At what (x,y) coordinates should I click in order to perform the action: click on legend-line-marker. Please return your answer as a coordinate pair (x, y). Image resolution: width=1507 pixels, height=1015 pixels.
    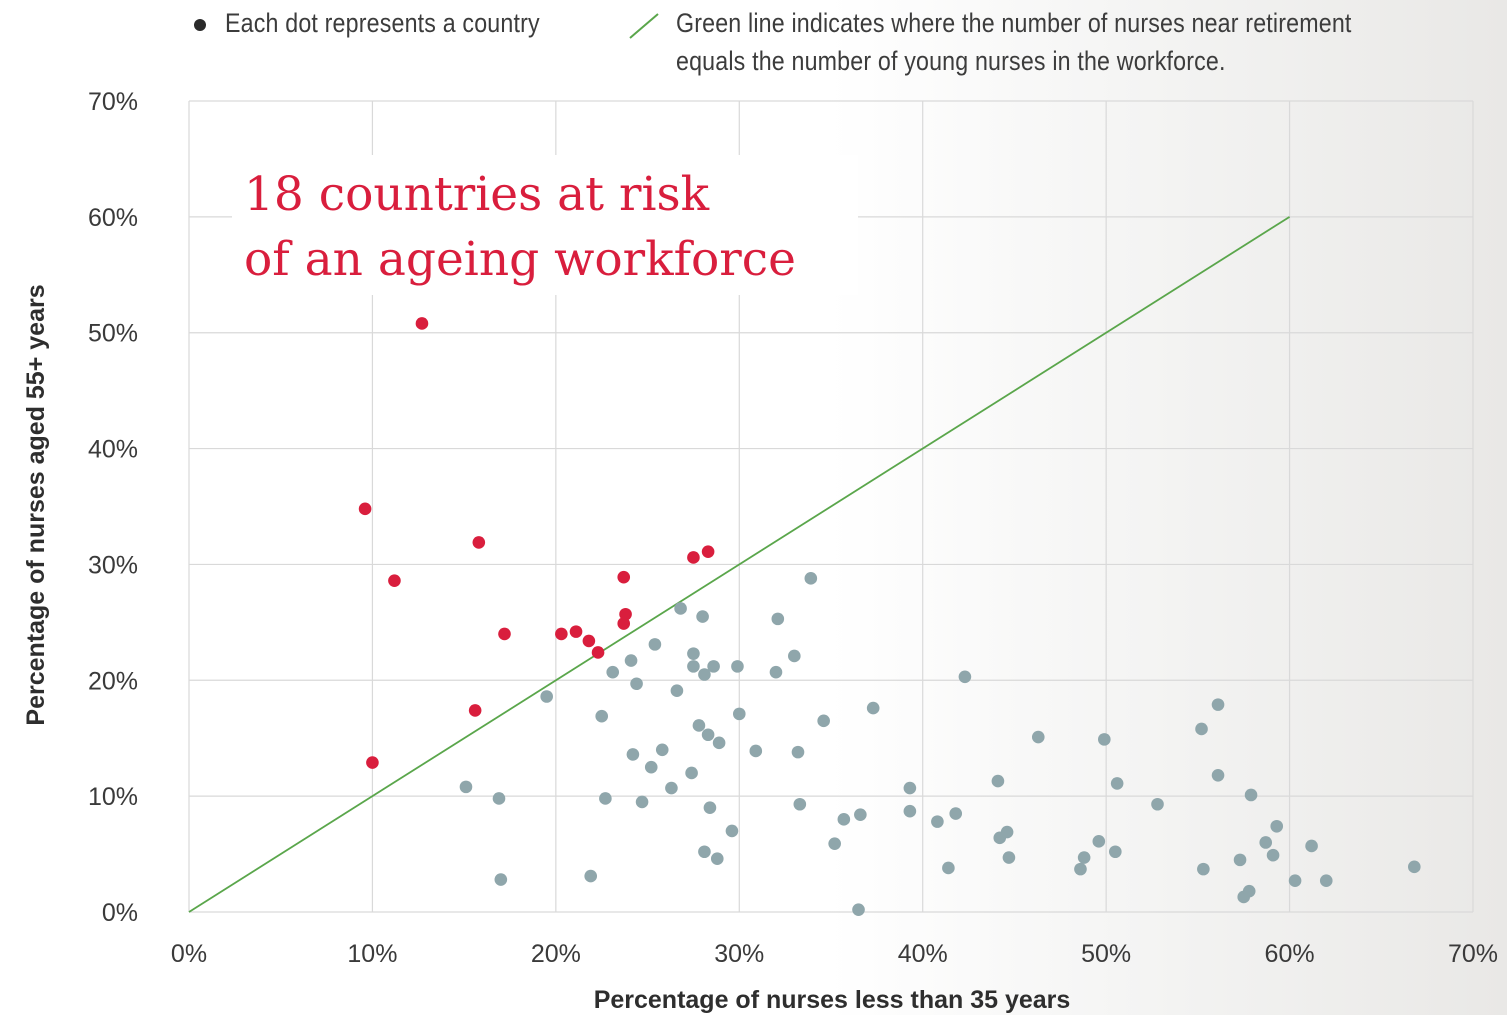
    Looking at the image, I should click on (644, 26).